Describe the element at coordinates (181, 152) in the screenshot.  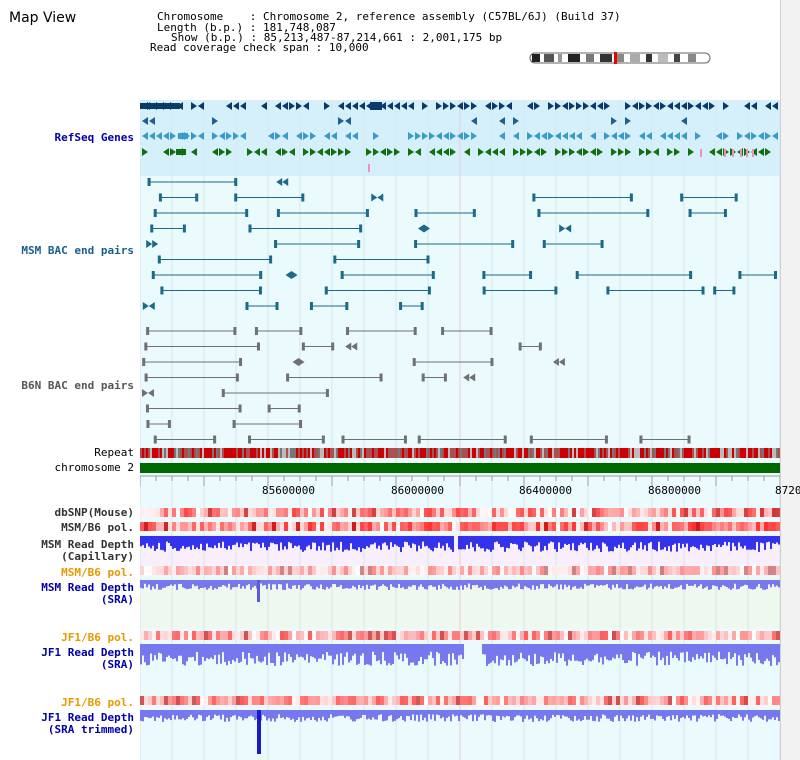
I see `gene-block` at that location.